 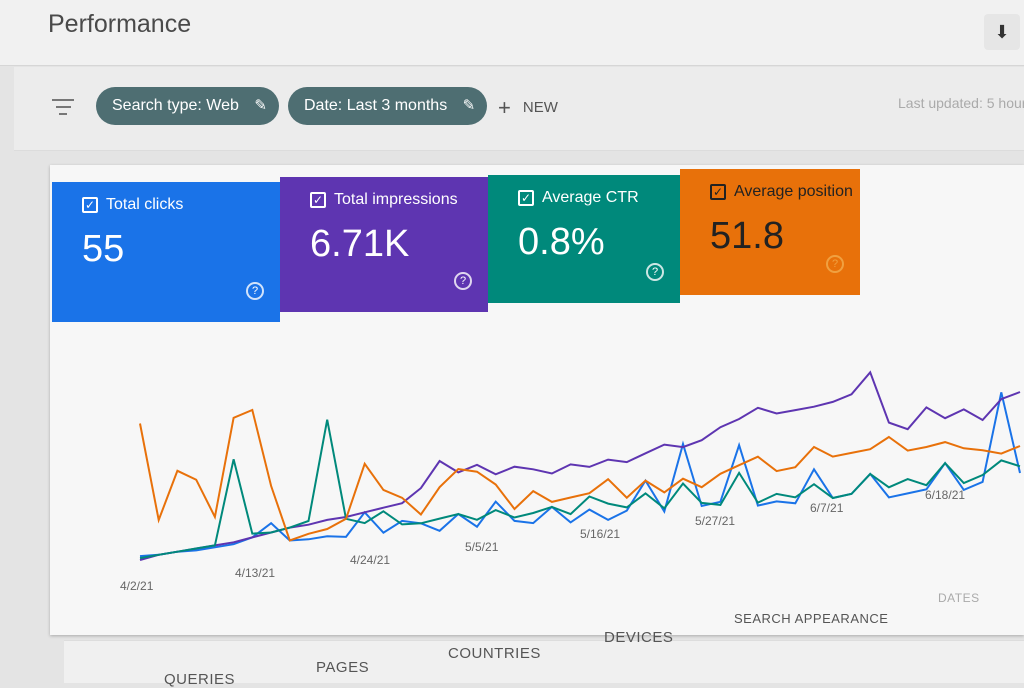 I want to click on metric-card-average-ctr: ✓ Average CTR 0.8% ?, so click(x=584, y=239).